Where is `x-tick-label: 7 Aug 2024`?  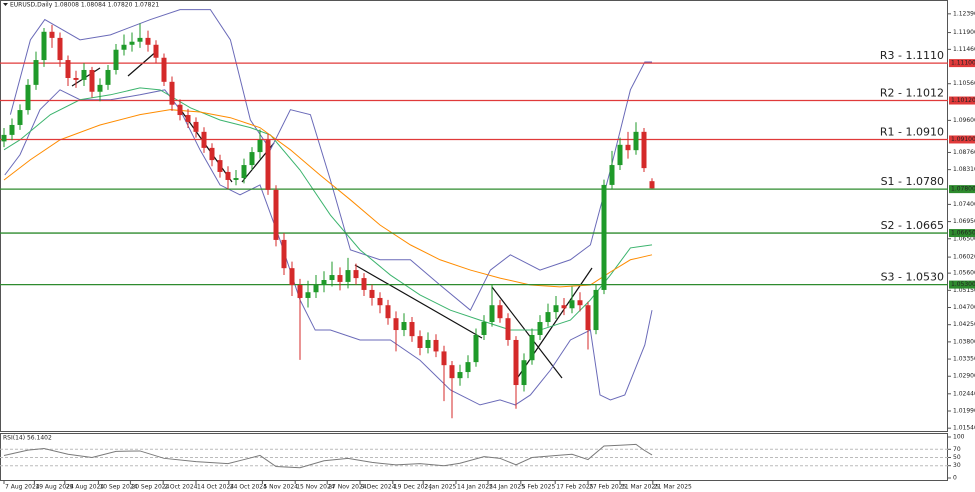 x-tick-label: 7 Aug 2024 is located at coordinates (22, 487).